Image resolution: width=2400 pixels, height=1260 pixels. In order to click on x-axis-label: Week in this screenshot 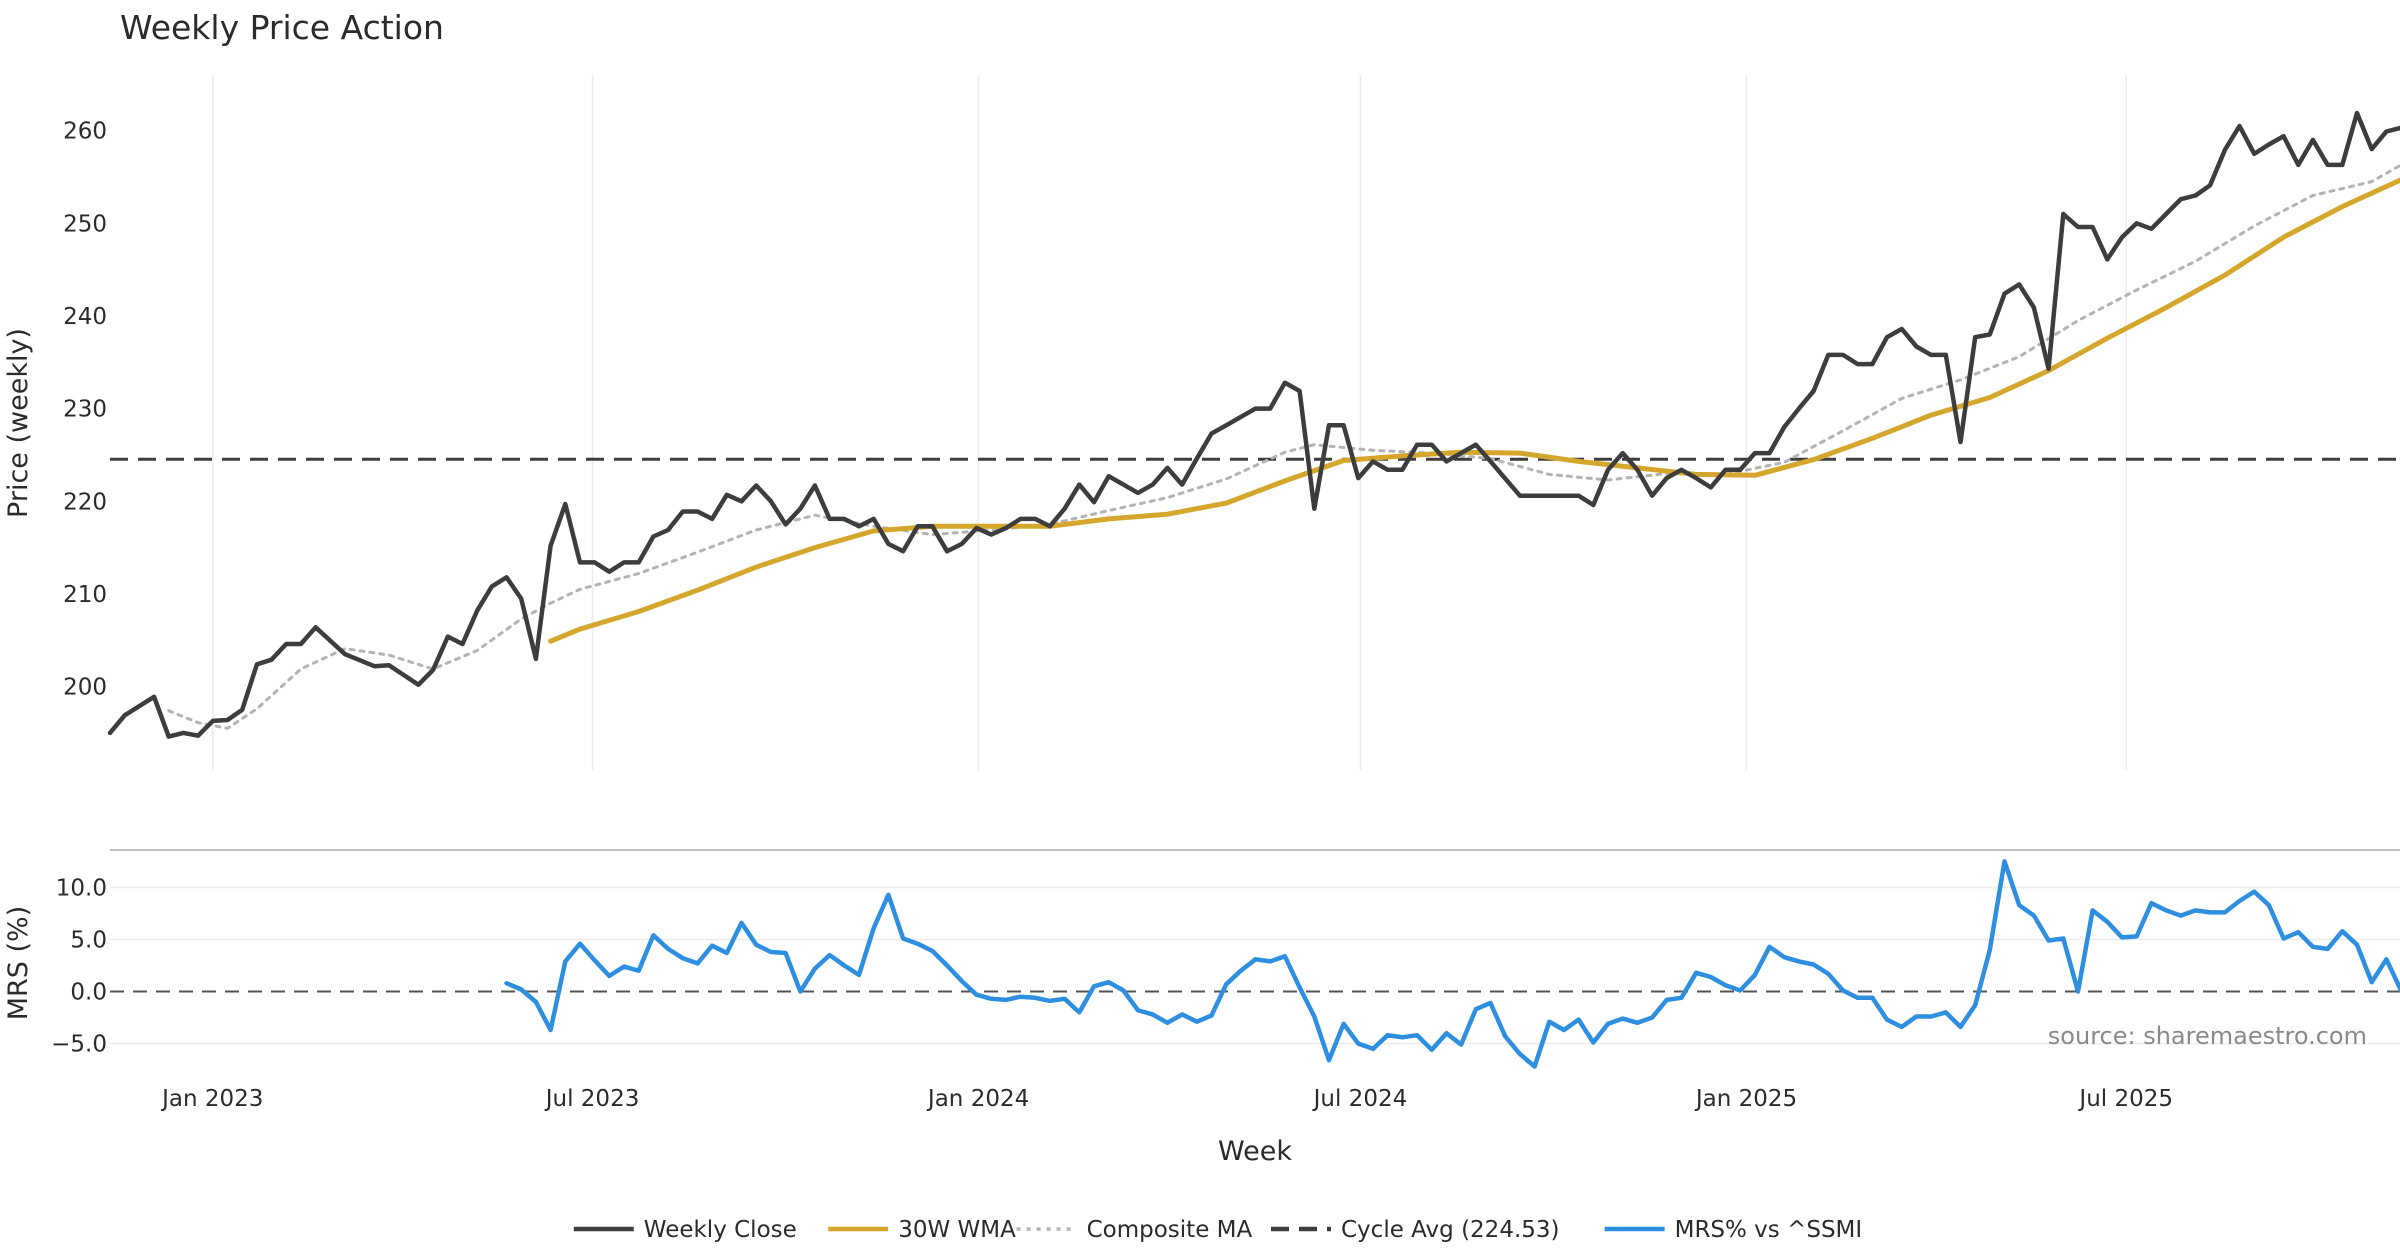, I will do `click(1255, 1151)`.